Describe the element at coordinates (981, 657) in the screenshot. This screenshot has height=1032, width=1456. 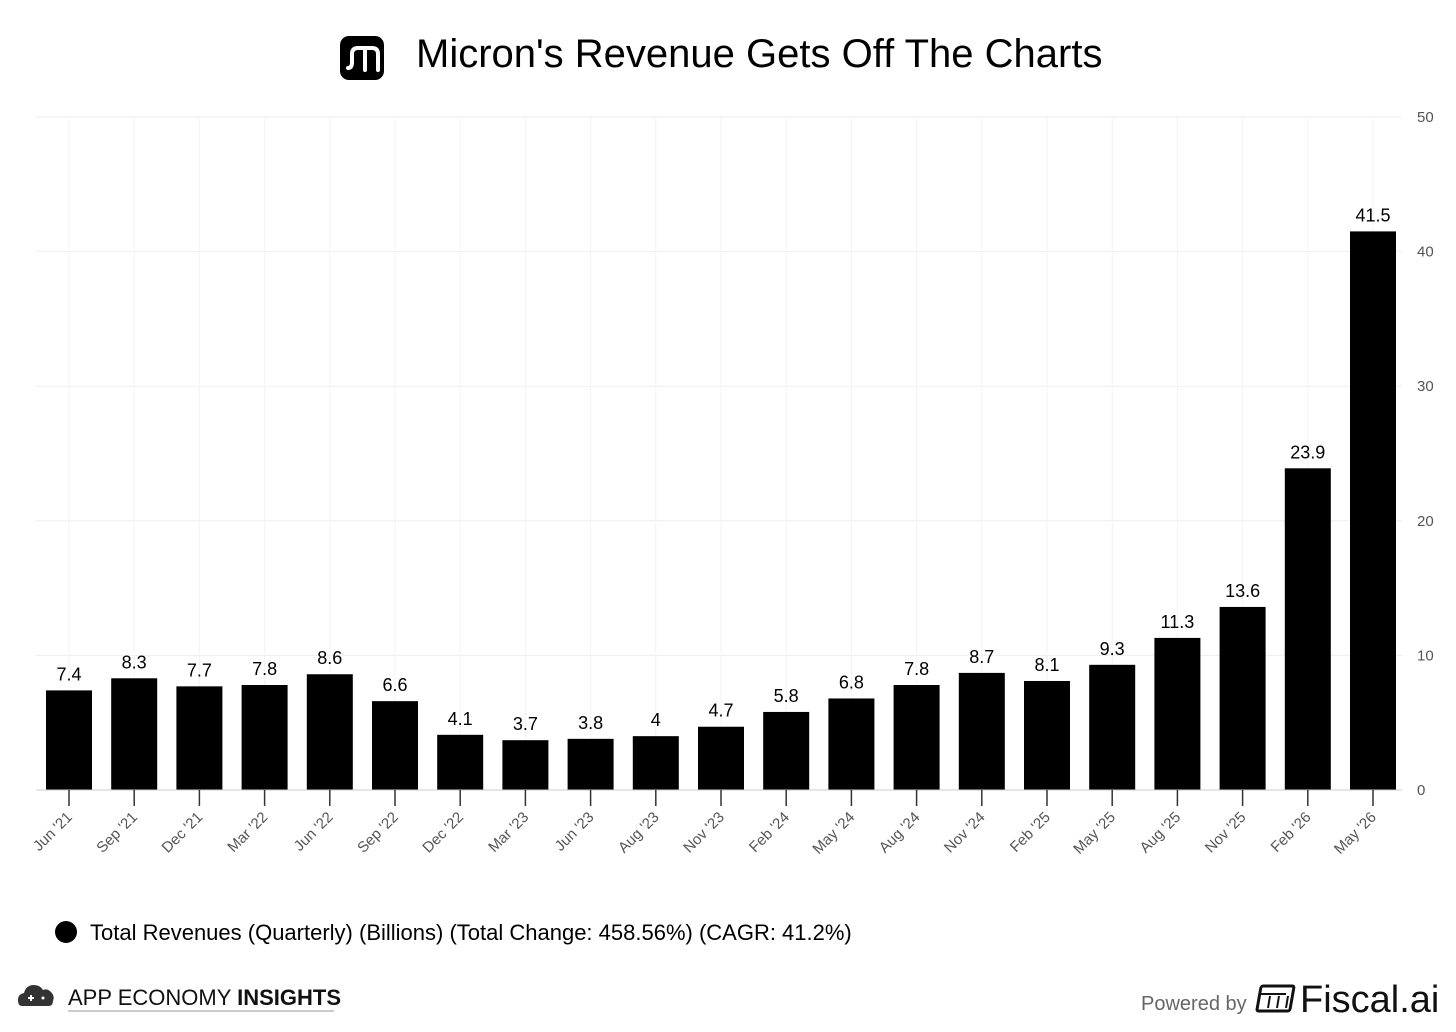
I see `data-label: 8.7` at that location.